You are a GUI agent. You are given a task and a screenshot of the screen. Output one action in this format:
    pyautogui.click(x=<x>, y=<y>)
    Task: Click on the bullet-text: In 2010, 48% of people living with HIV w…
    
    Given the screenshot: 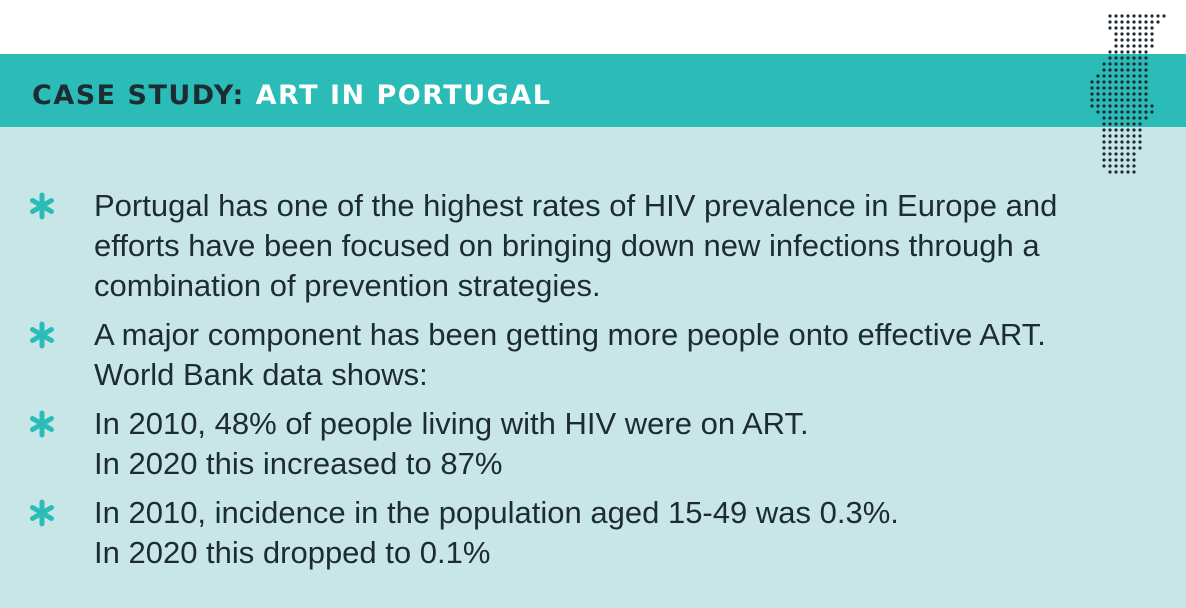 What is the action you would take?
    pyautogui.click(x=626, y=444)
    